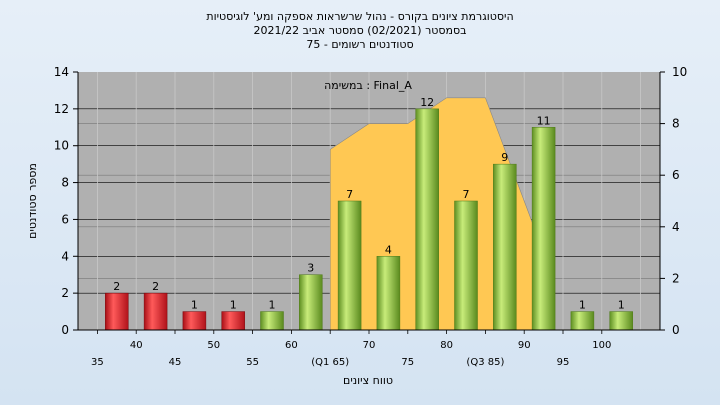  I want to click on x-axis: 35 40 45 50 55 60 (Q1 65) 70 75 80 (Q3 85) 90 95 100, so click(351, 349).